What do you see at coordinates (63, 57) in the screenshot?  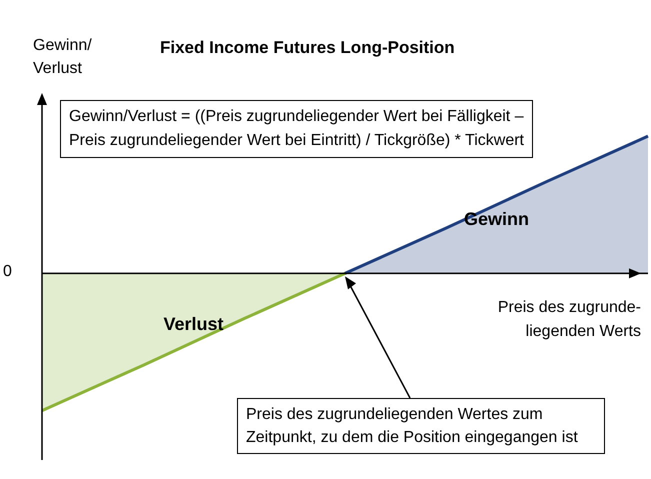 I see `y-axis-title: Gewinn/ Verlust` at bounding box center [63, 57].